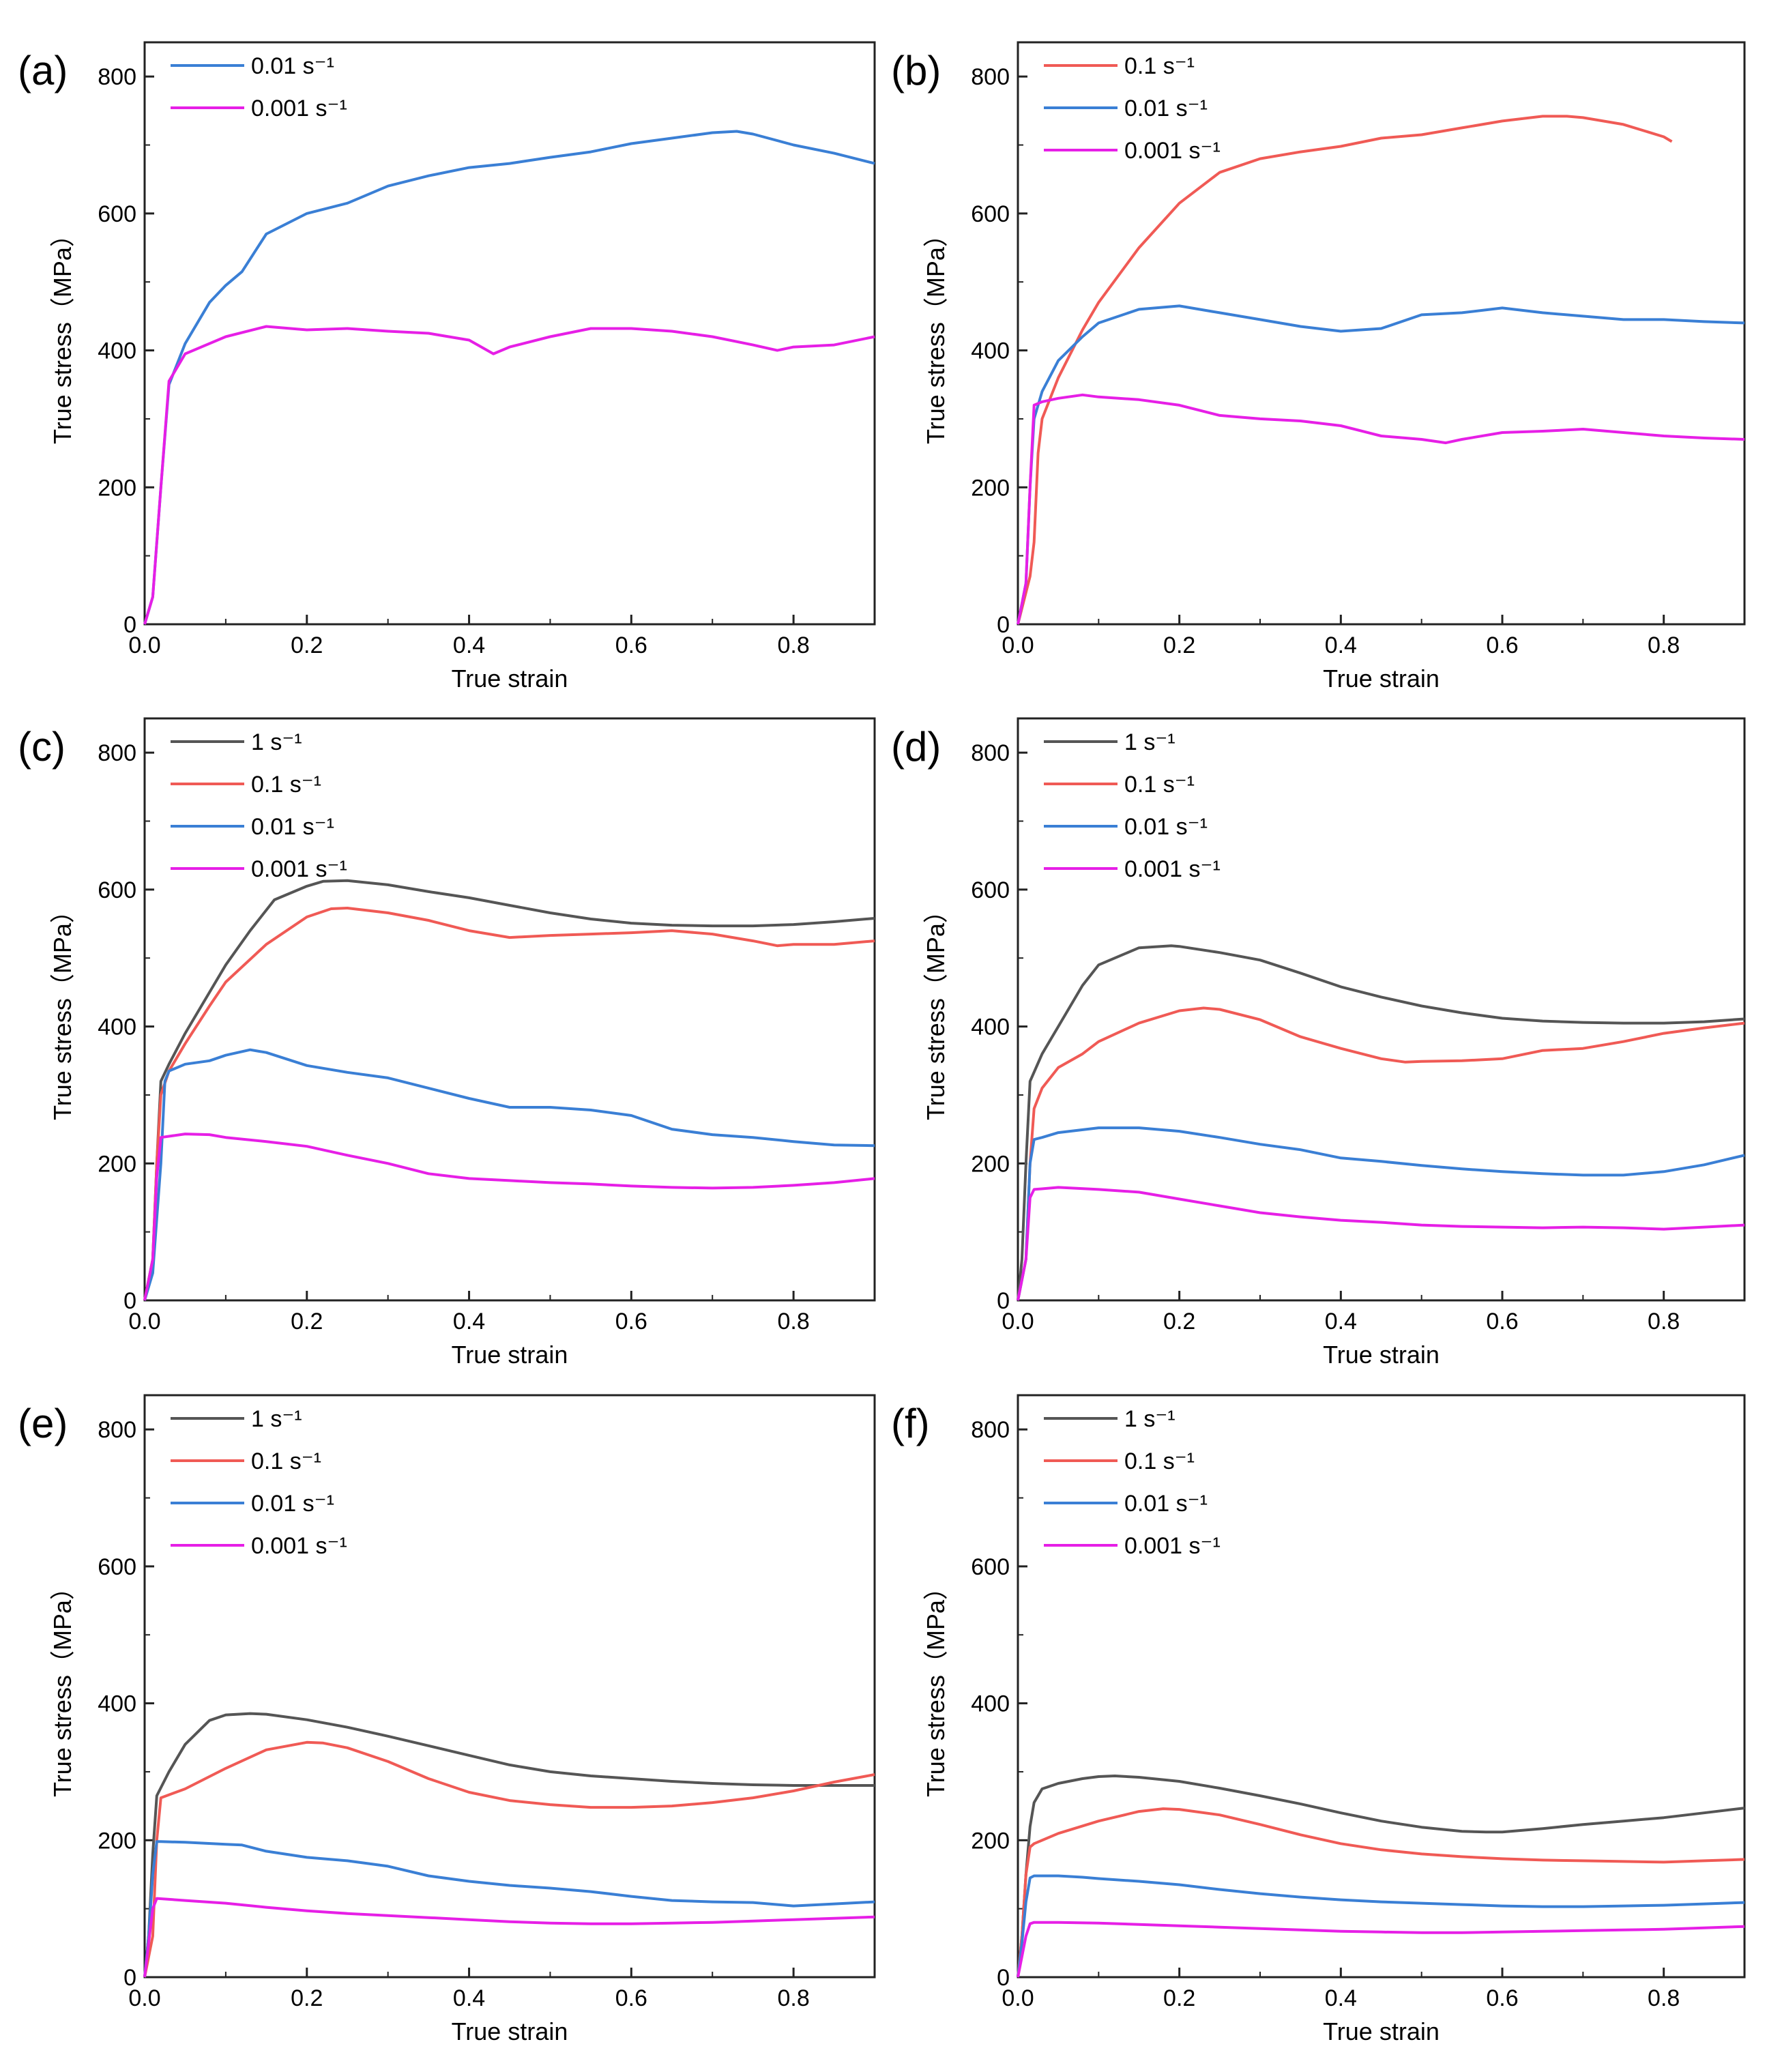 The width and height of the screenshot is (1767, 2072). What do you see at coordinates (259, 87) in the screenshot?
I see `legend: 0.01 s⁻¹ 0.001 s⁻¹` at bounding box center [259, 87].